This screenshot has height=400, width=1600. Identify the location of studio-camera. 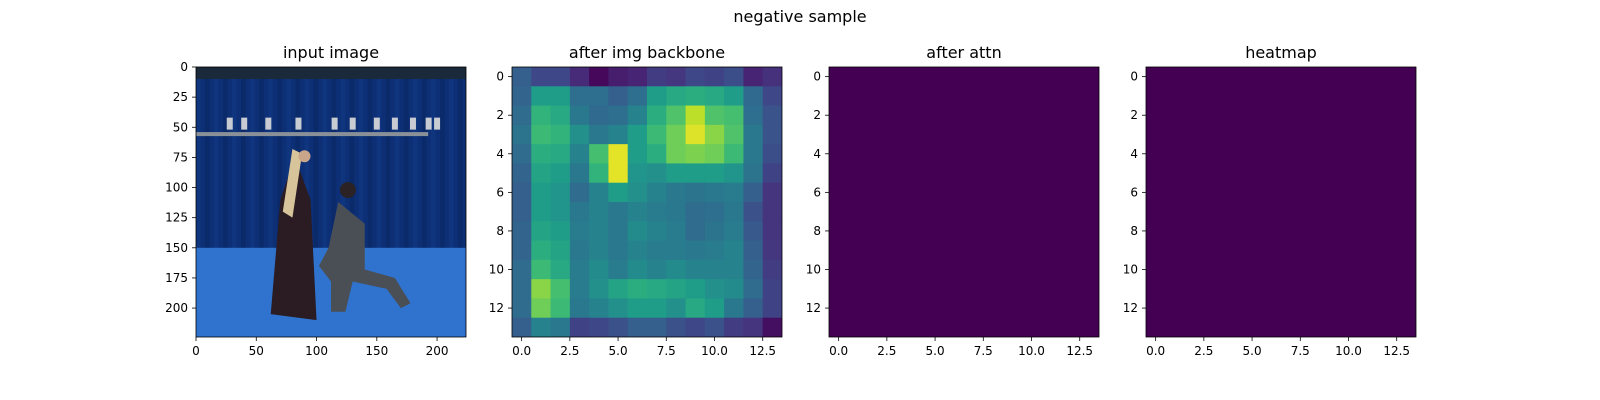
(376, 123).